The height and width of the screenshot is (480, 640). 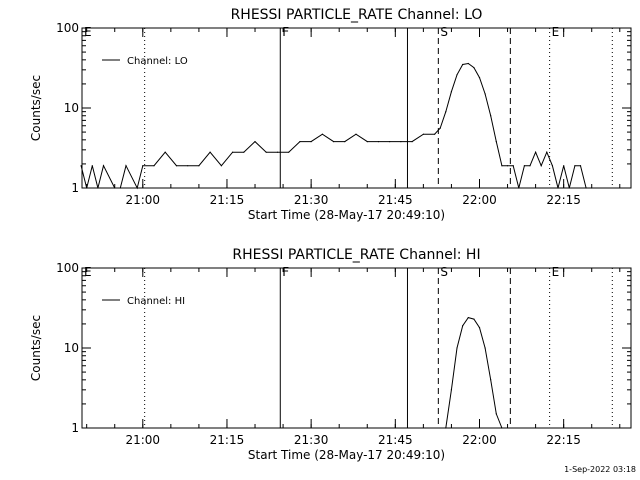 I want to click on legend-label: Channel: LO, so click(x=157, y=61).